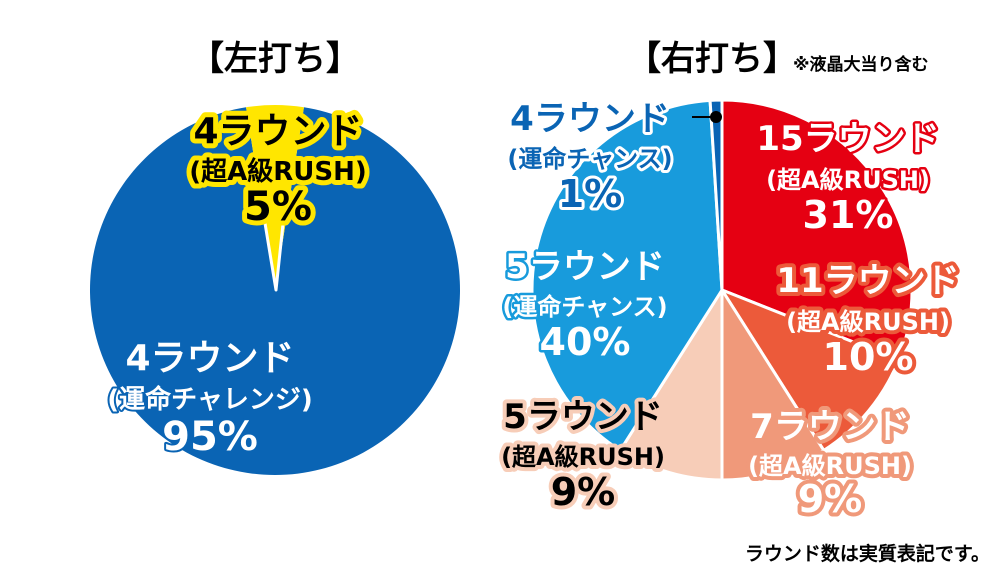 Image resolution: width=1000 pixels, height=577 pixels. What do you see at coordinates (209, 358) in the screenshot?
I see `left-slice-0-label: 4ラウンド` at bounding box center [209, 358].